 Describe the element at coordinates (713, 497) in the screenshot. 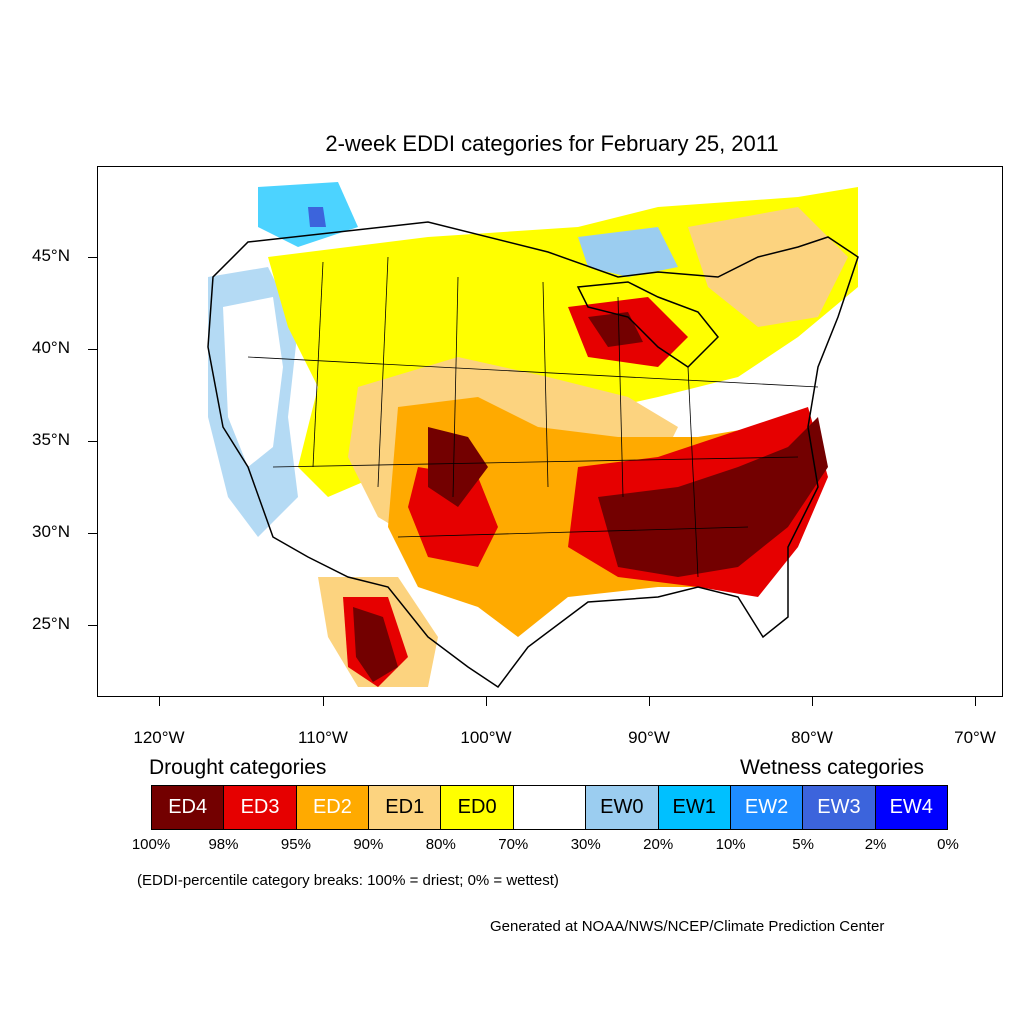

I see `ed4-region-south` at that location.